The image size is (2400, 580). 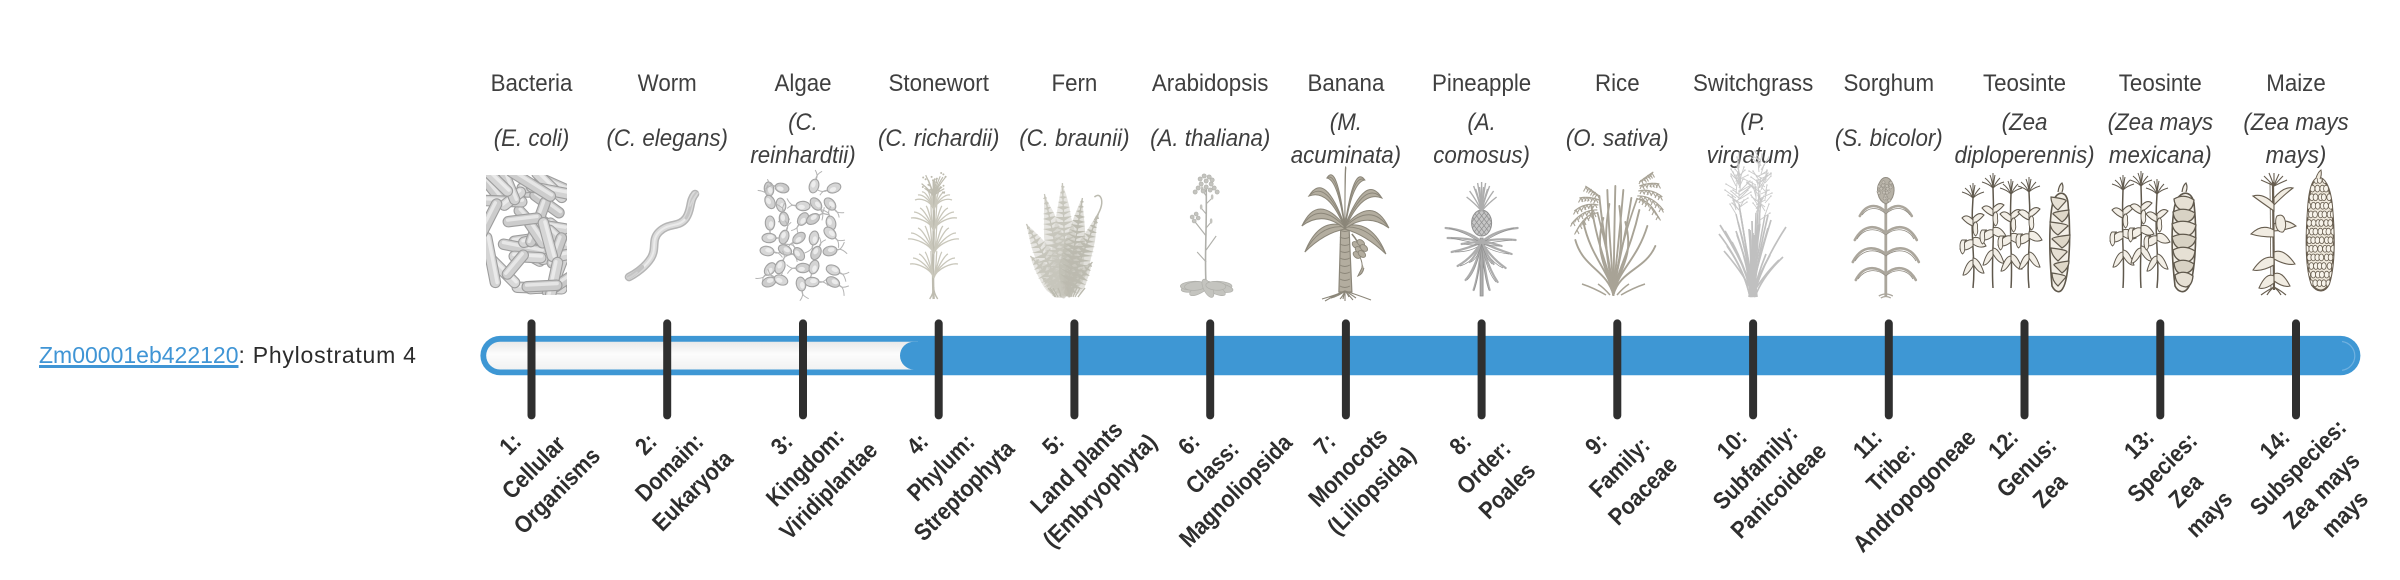 What do you see at coordinates (1210, 137) in the screenshot?
I see `svg-text: (A. thaliana)` at bounding box center [1210, 137].